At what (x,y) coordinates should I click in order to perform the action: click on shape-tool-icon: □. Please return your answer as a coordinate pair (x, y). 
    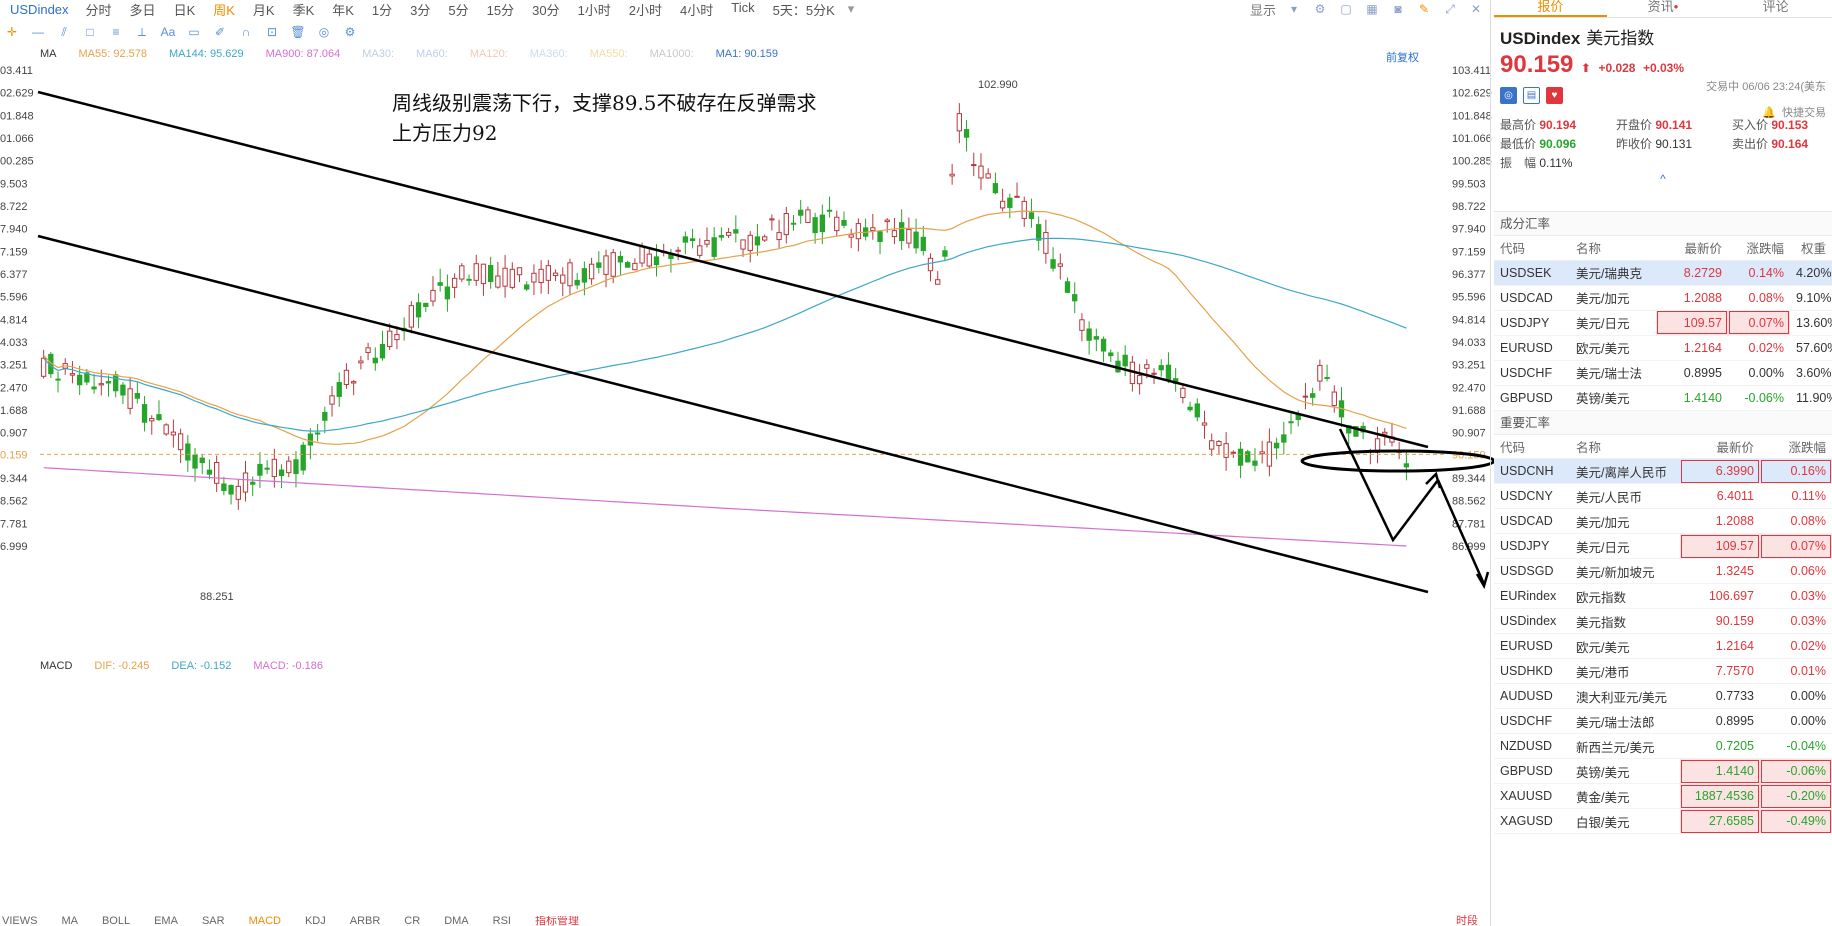
    Looking at the image, I should click on (90, 32).